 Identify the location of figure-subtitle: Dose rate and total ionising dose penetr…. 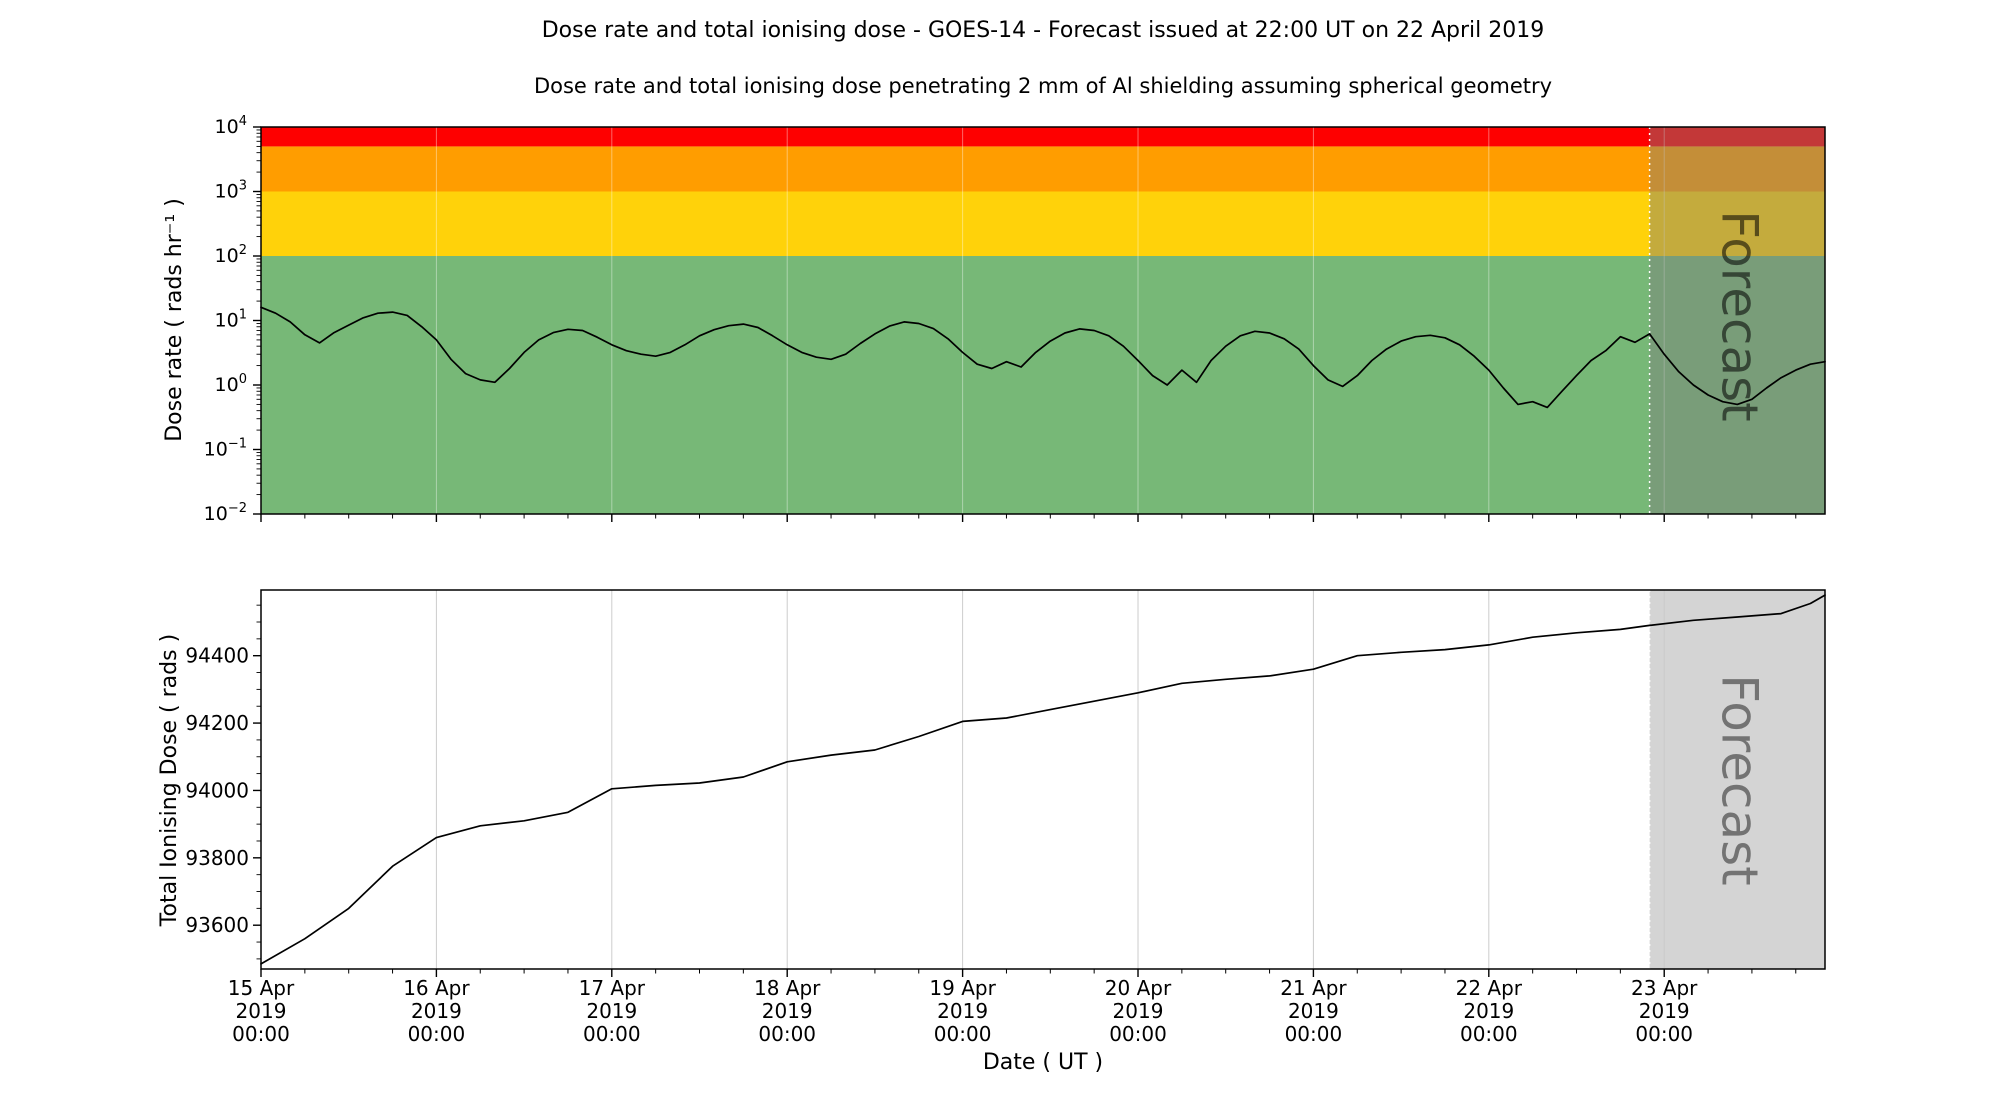
(1043, 86).